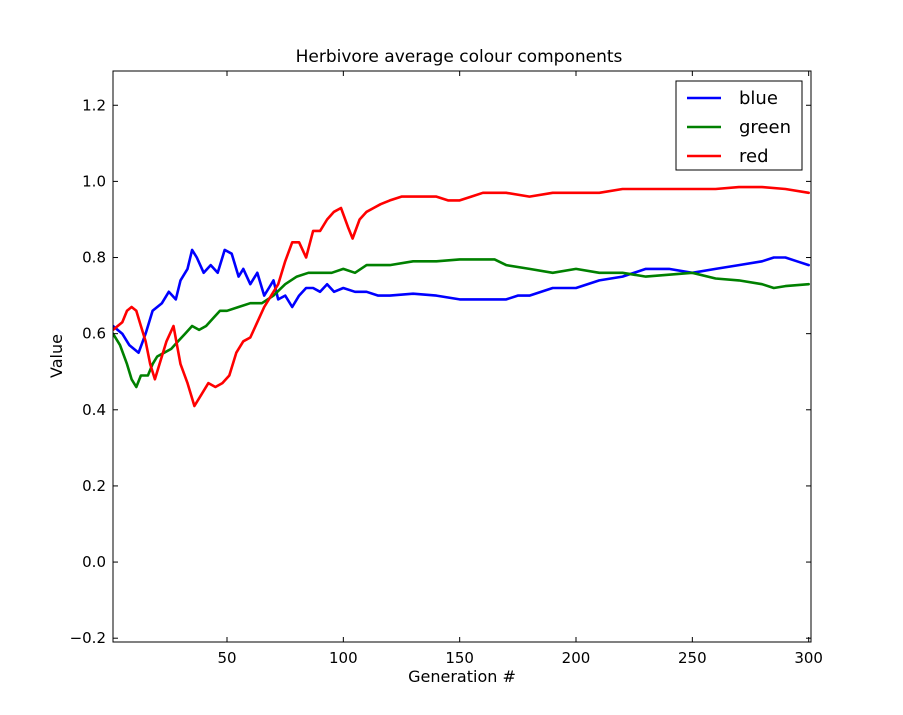 The height and width of the screenshot is (715, 903). What do you see at coordinates (94, 181) in the screenshot?
I see `y-tick-label: 1.0` at bounding box center [94, 181].